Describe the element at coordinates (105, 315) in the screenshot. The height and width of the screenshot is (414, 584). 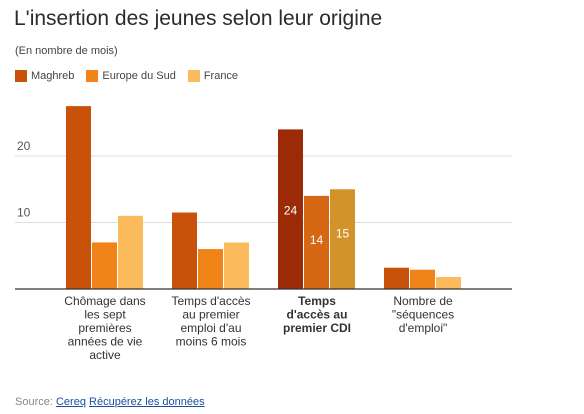
I see `category-label-0-line-1: les sept` at that location.